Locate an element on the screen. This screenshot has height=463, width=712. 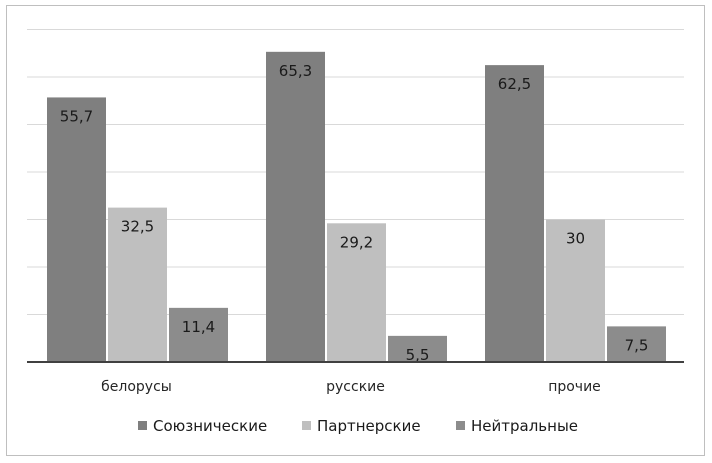
data-label: 7,5 is located at coordinates (637, 345).